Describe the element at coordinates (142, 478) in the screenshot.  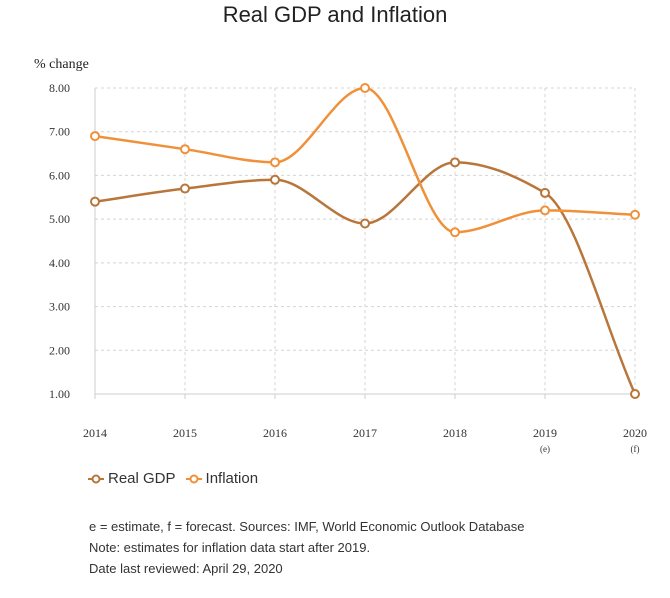
I see `legend-label-real-gdp: Real GDP` at that location.